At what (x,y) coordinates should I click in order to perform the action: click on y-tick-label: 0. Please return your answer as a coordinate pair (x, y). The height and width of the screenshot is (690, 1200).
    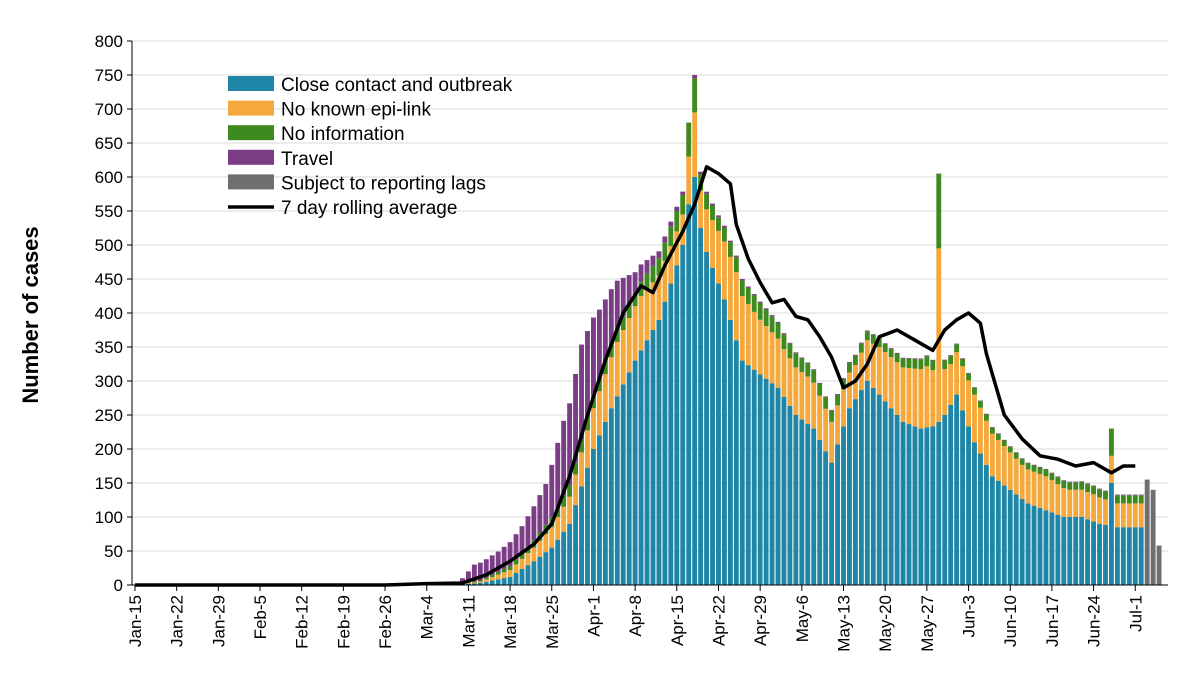
    Looking at the image, I should click on (118, 585).